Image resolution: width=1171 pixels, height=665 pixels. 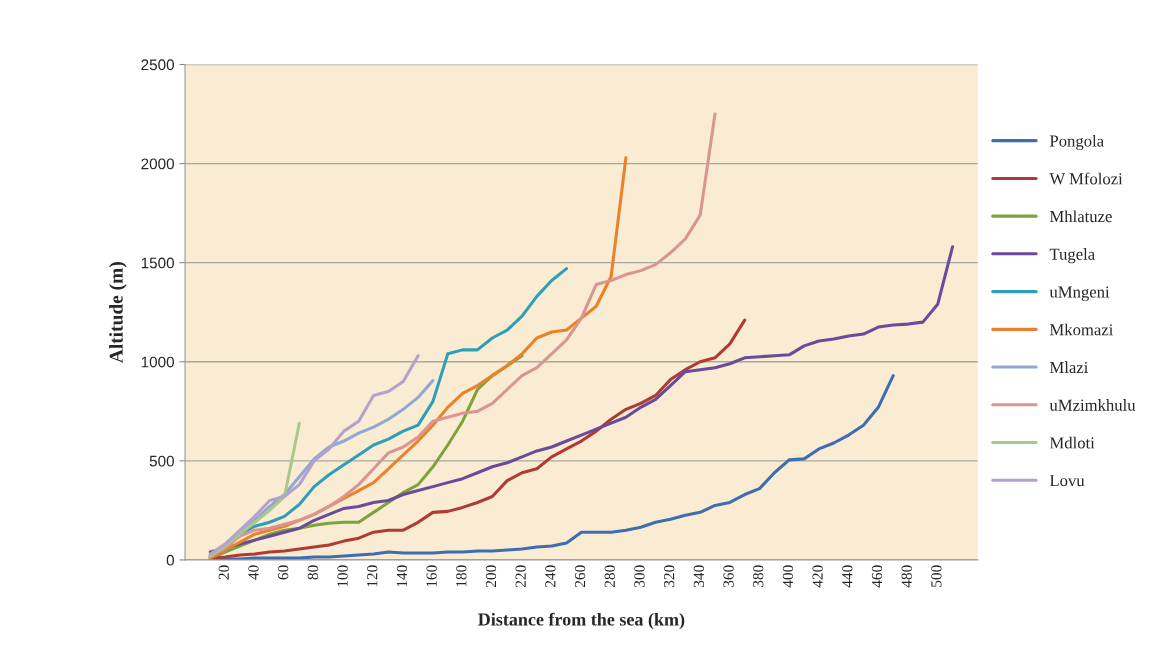 What do you see at coordinates (118, 313) in the screenshot?
I see `y-axis-title: Altitude (m)` at bounding box center [118, 313].